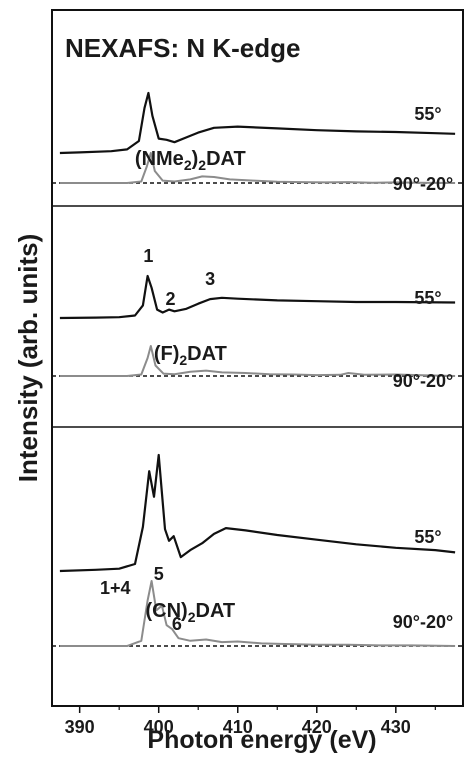  Describe the element at coordinates (159, 727) in the screenshot. I see `x-tick-label: 400` at that location.